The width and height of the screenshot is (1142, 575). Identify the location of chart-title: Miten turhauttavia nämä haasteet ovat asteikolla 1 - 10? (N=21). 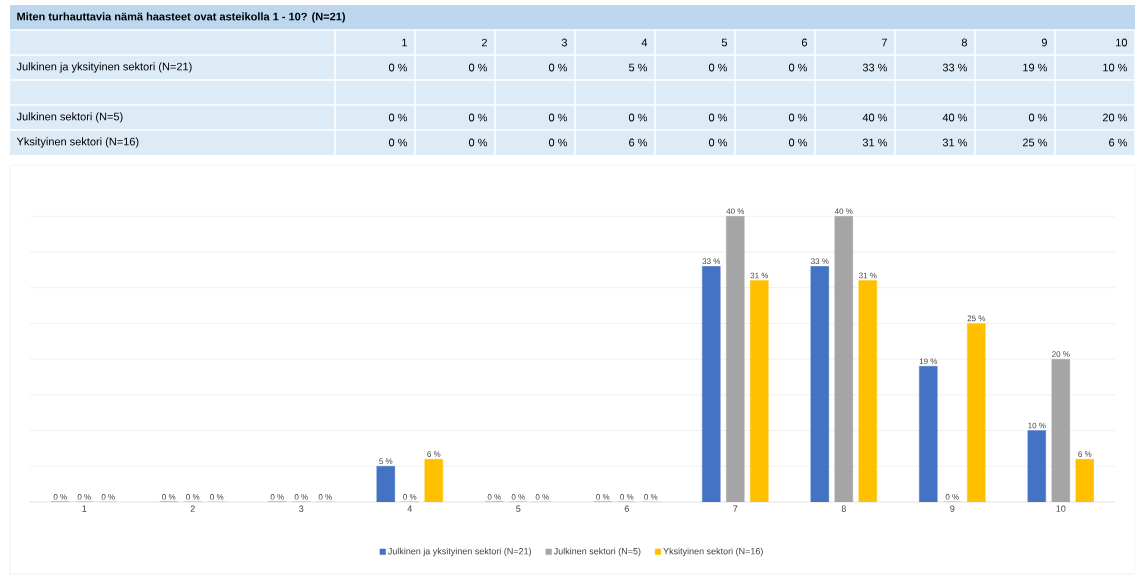
(181, 17).